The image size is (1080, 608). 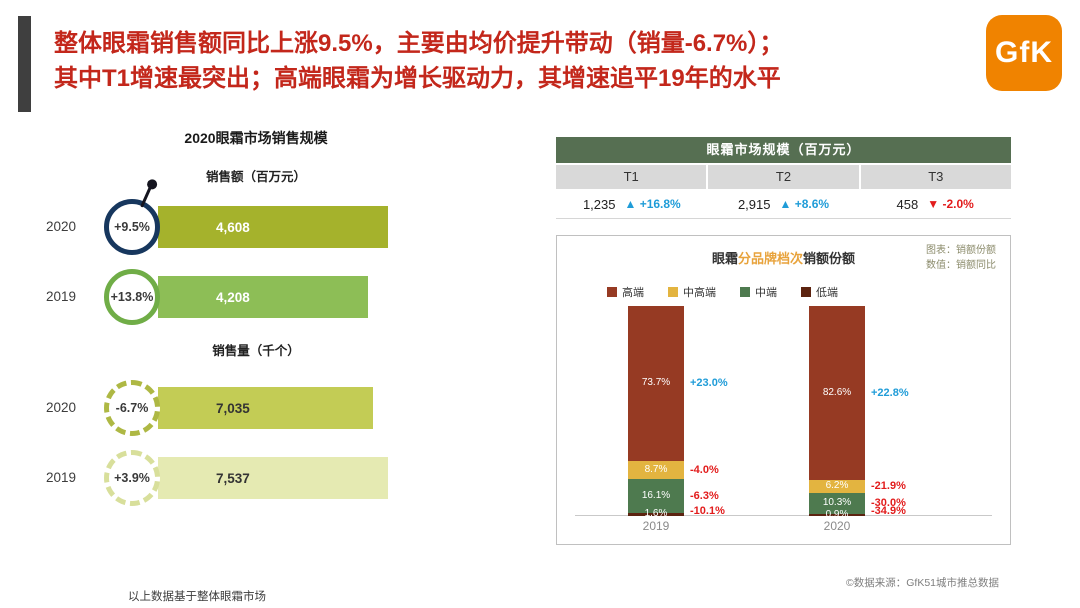 I want to click on sales-row-2020: 2020 4,608 +9.5%, so click(x=250, y=220).